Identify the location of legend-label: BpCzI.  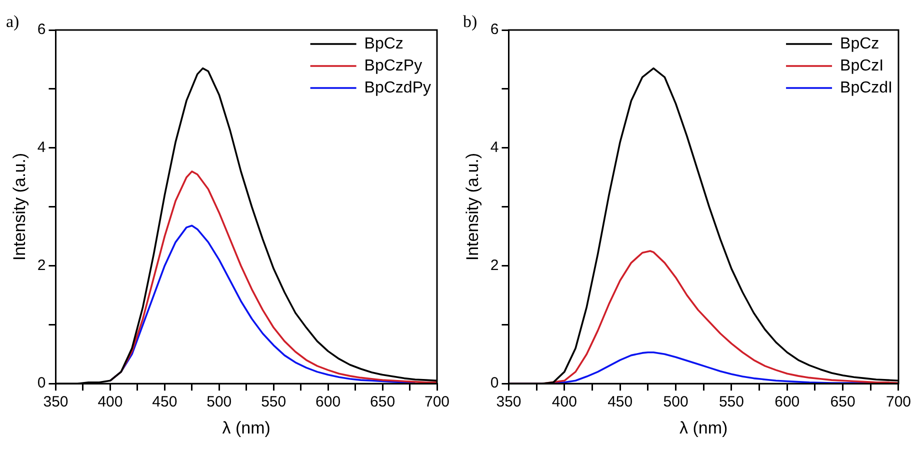
(862, 65).